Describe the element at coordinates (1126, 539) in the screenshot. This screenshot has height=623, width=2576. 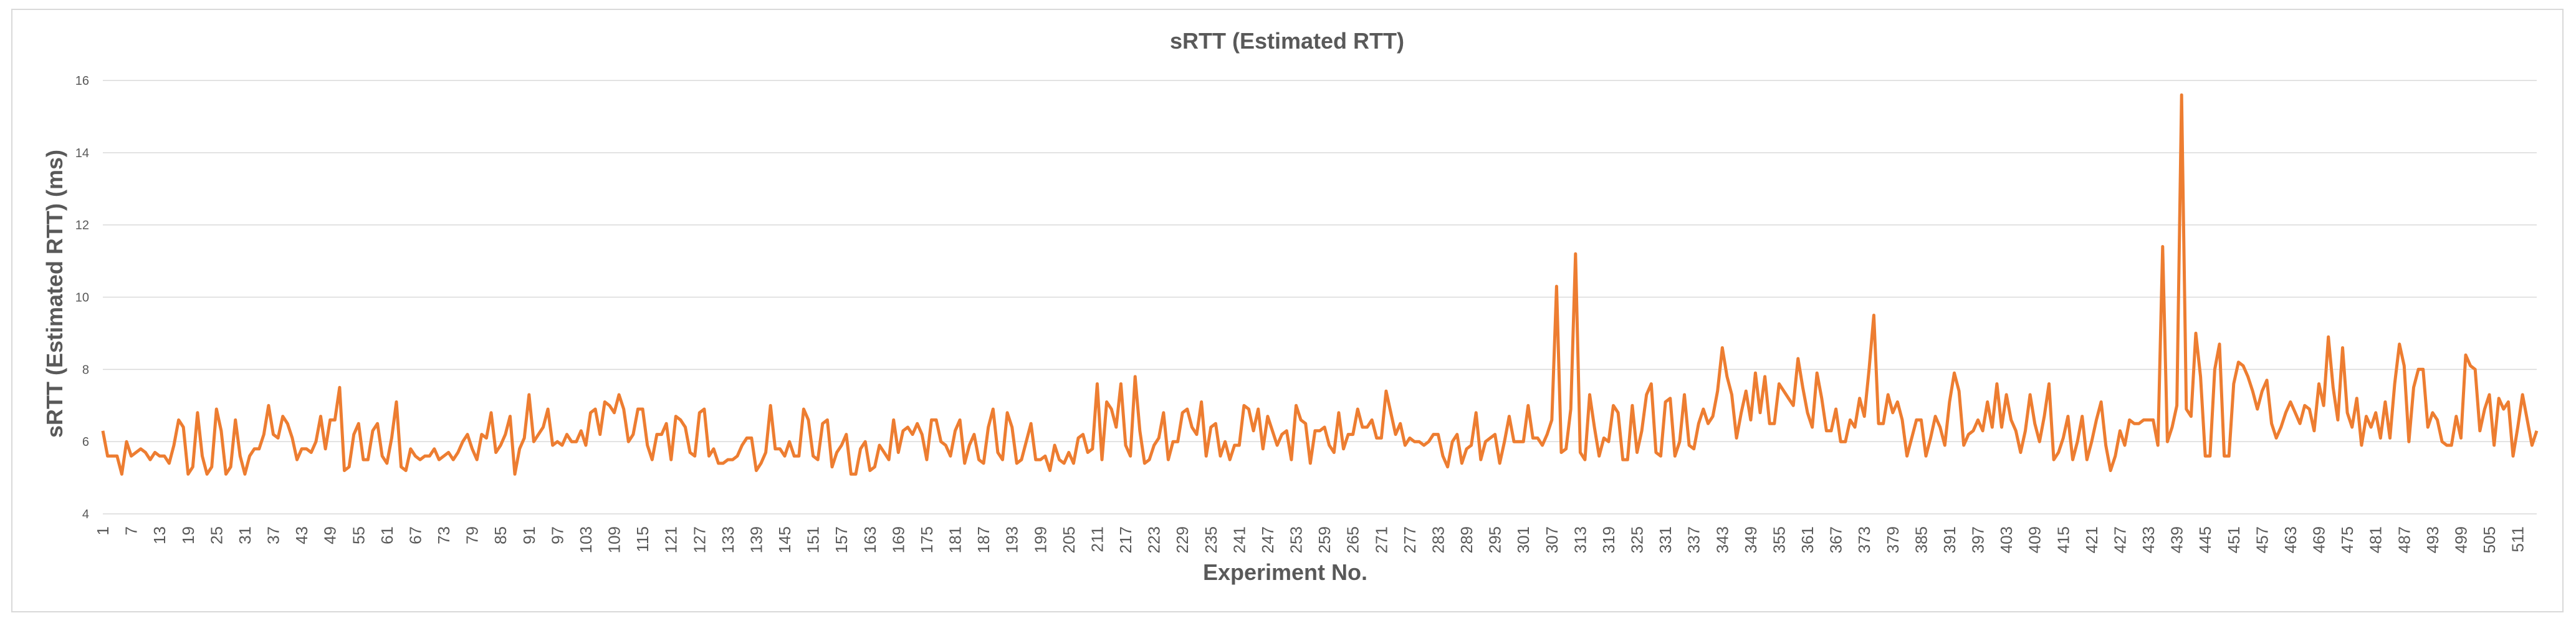
I see `x-tick-label: 217` at that location.